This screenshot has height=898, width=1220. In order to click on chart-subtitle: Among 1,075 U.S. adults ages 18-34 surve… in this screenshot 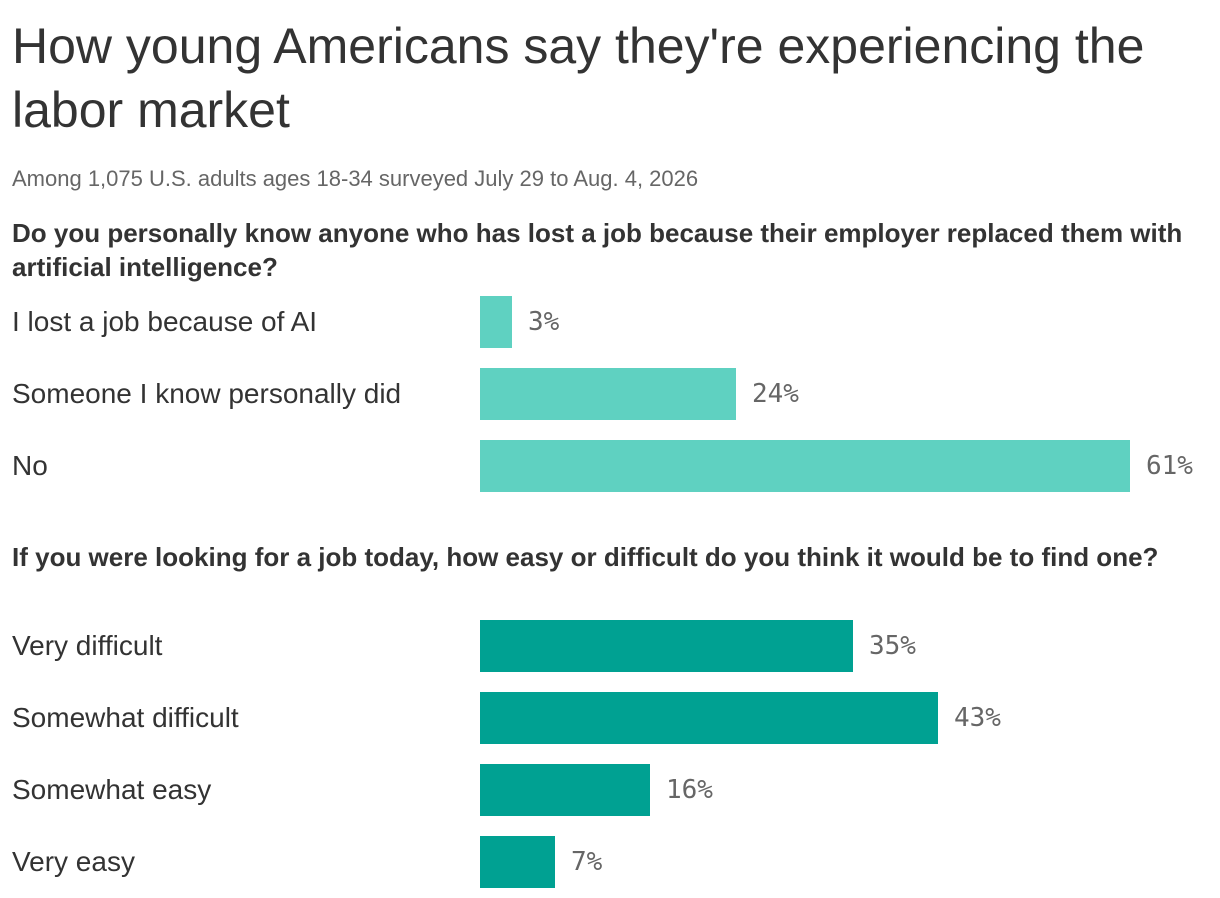, I will do `click(355, 178)`.